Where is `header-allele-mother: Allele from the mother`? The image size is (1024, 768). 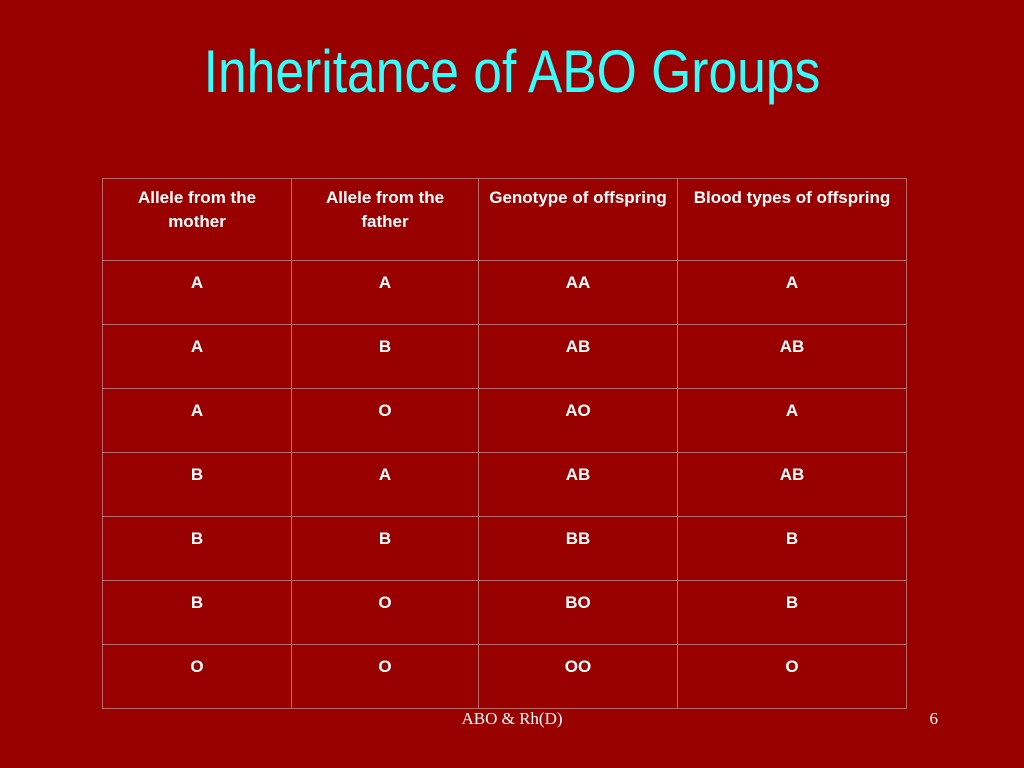
header-allele-mother: Allele from the mother is located at coordinates (197, 219).